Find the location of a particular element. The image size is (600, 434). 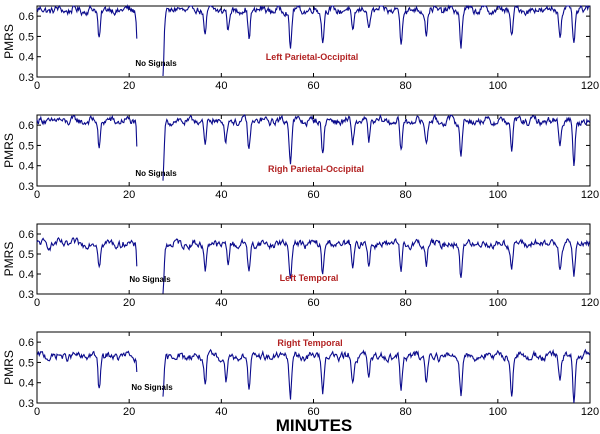

panel-title: Righ Parietal-Occipital is located at coordinates (316, 169).